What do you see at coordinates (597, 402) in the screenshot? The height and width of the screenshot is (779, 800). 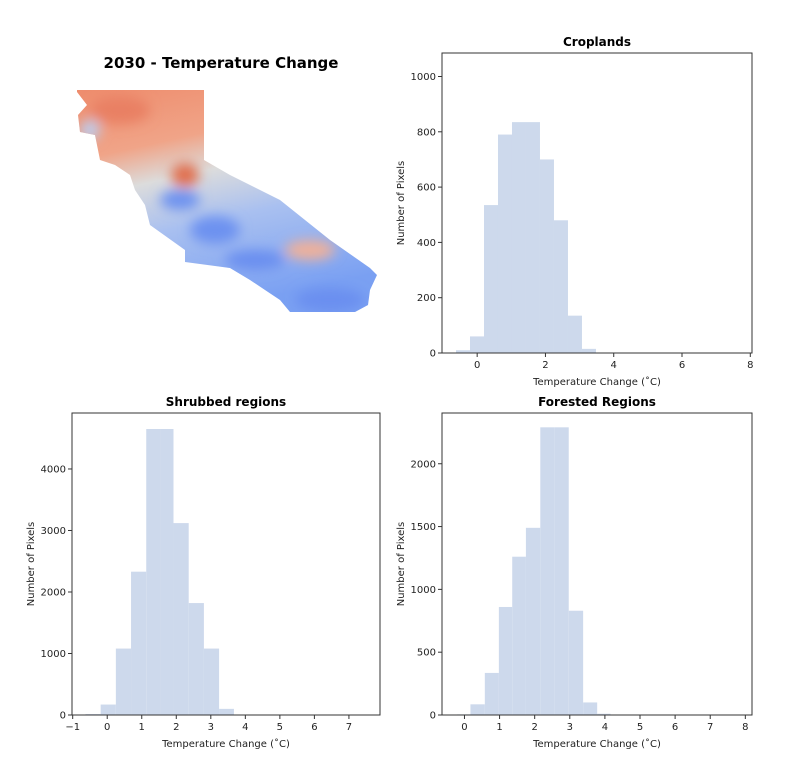 I see `chart-title: Forested Regions` at bounding box center [597, 402].